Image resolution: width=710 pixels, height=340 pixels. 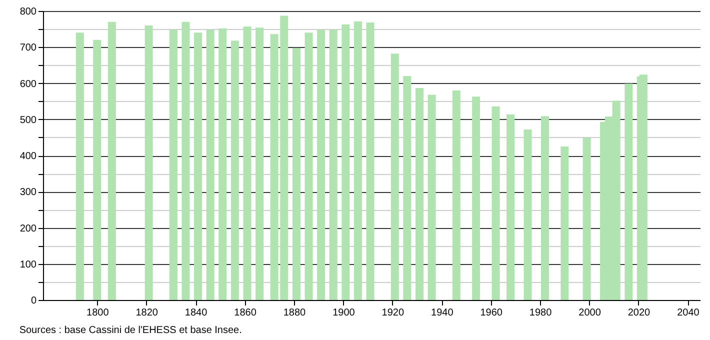 What do you see at coordinates (590, 313) in the screenshot?
I see `x-tick-label: 2000` at bounding box center [590, 313].